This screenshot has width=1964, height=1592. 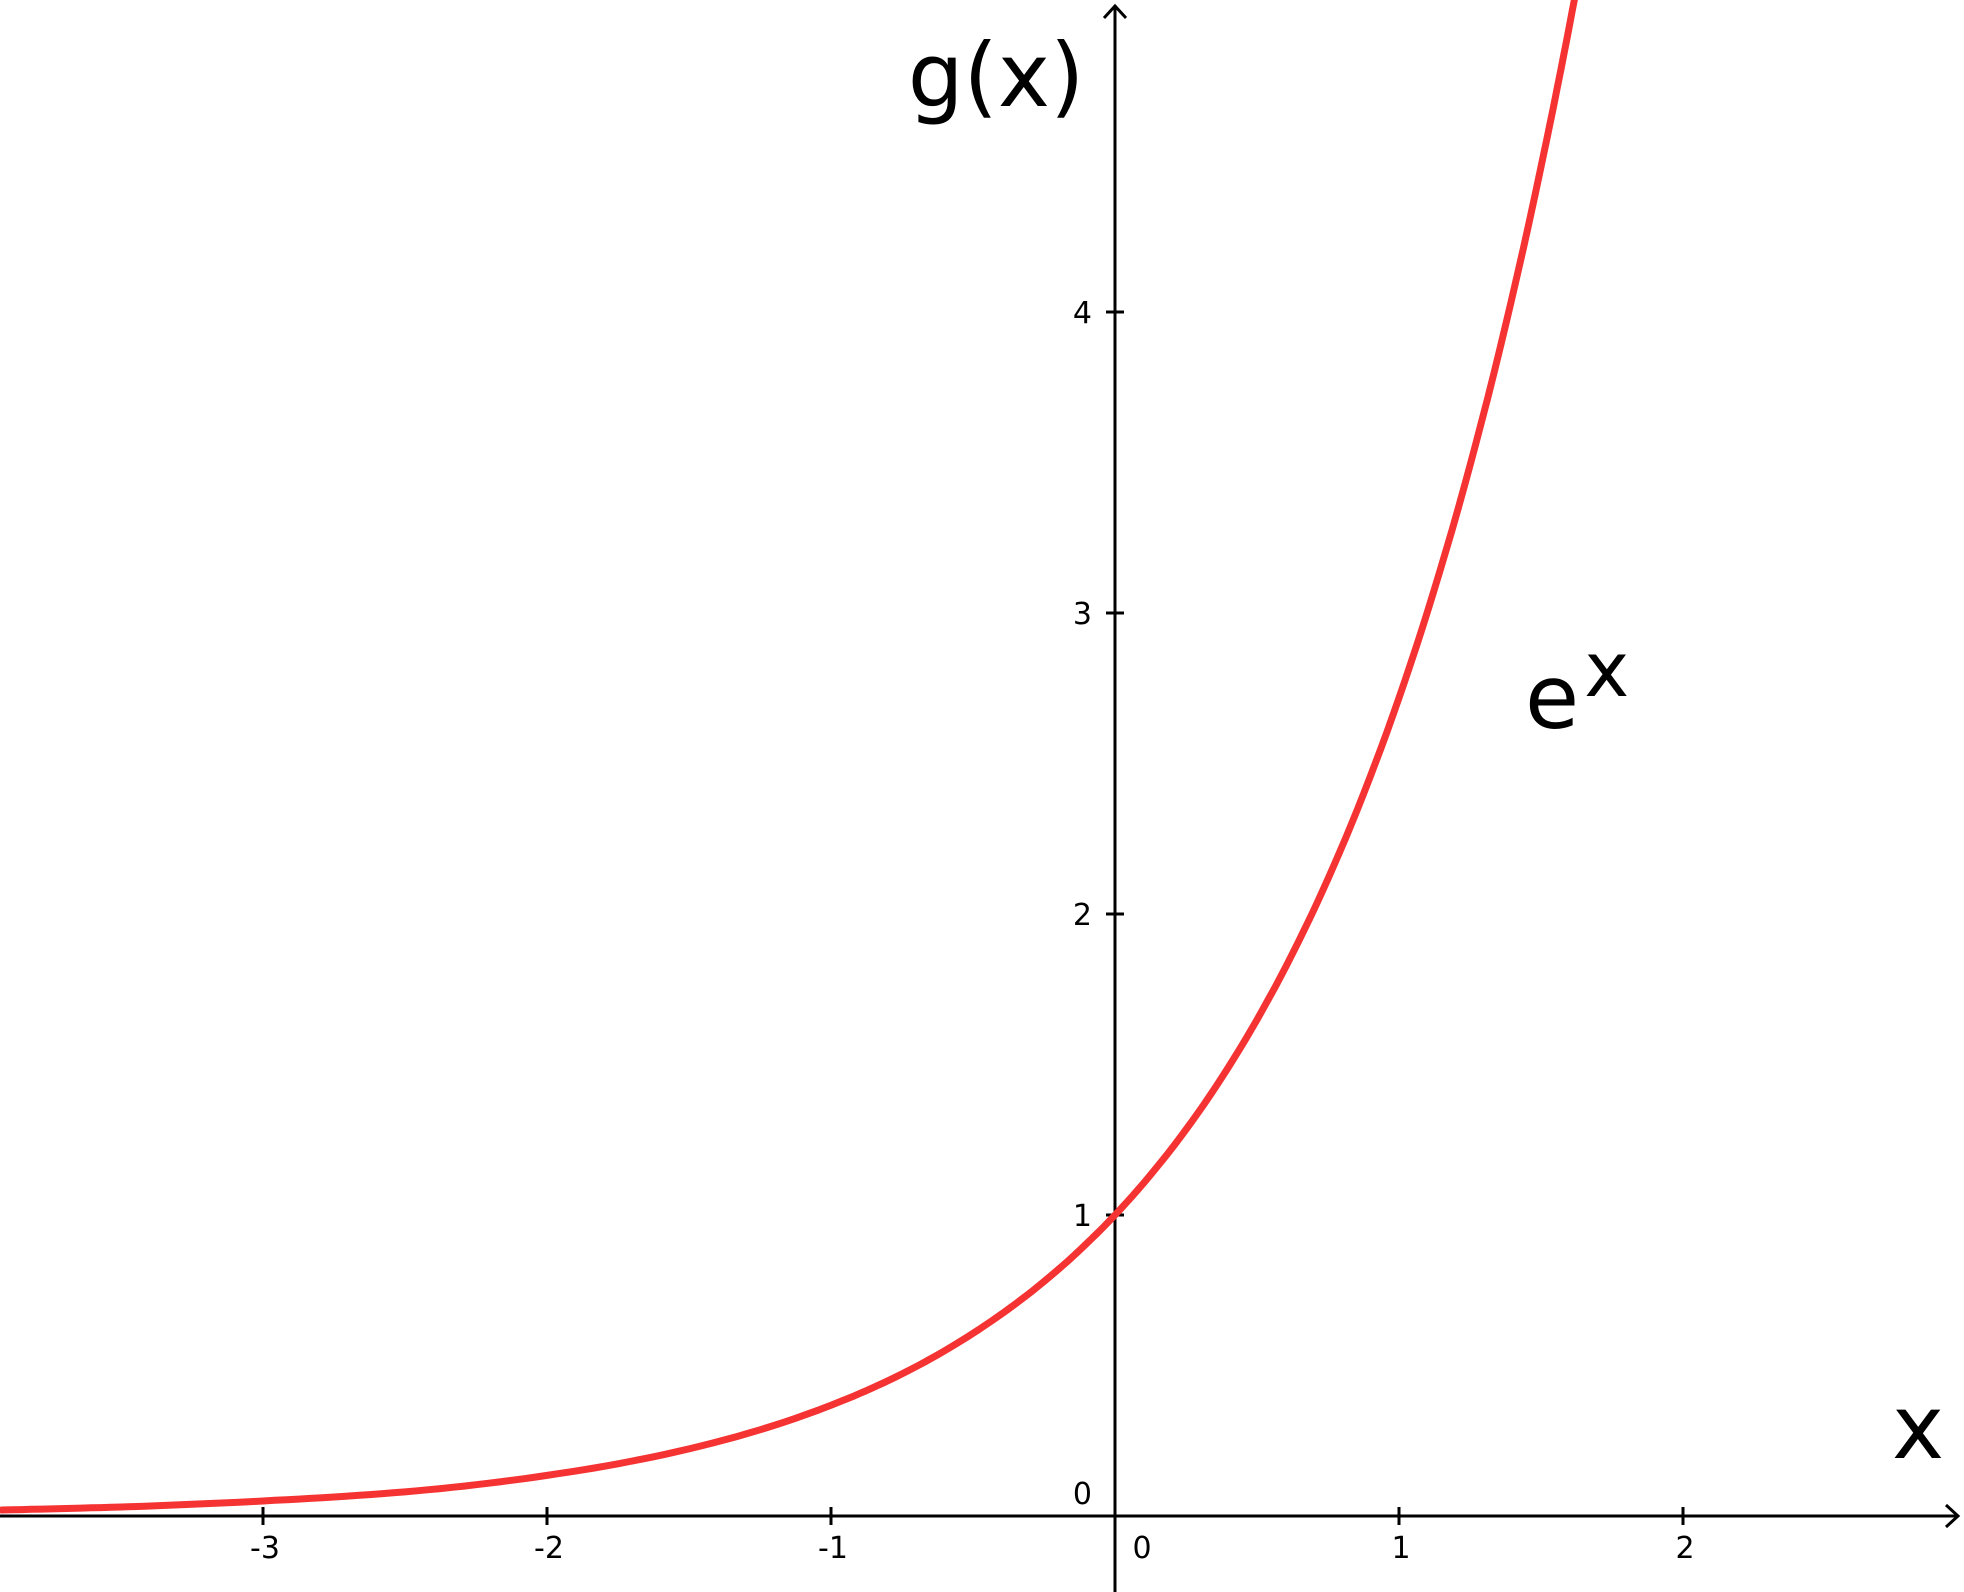 I want to click on x-axis-title: x, so click(x=1918, y=1427).